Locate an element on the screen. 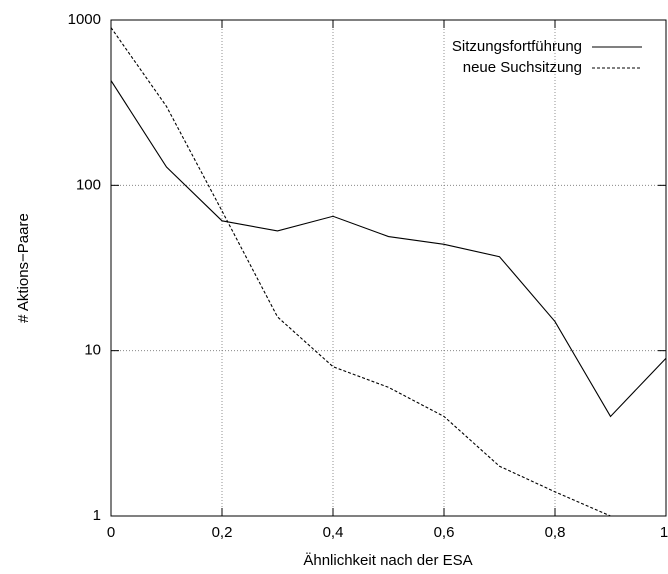  x-axis-label: Ähnlichkeit nach der ESA is located at coordinates (387, 560).